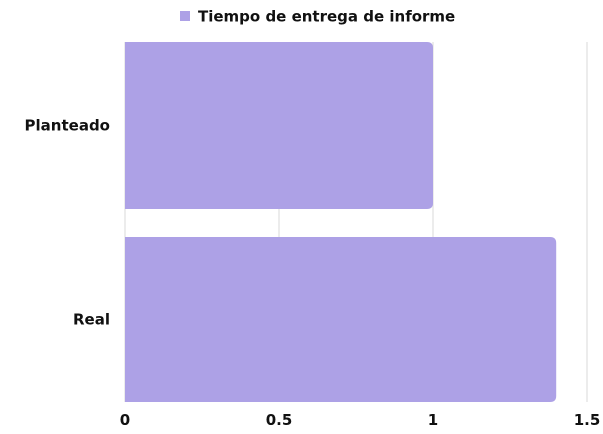 The width and height of the screenshot is (603, 434). I want to click on x-tick-labels: 0 0.5 1 1.5, so click(360, 420).